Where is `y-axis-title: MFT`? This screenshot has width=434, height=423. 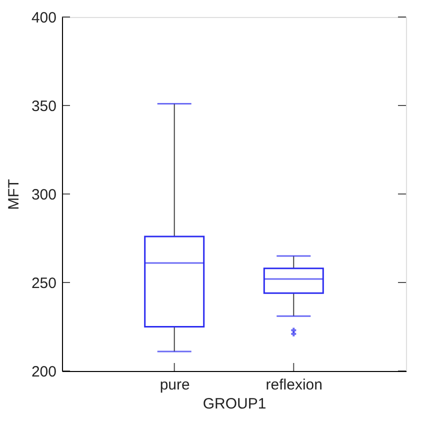 y-axis-title: MFT is located at coordinates (13, 194).